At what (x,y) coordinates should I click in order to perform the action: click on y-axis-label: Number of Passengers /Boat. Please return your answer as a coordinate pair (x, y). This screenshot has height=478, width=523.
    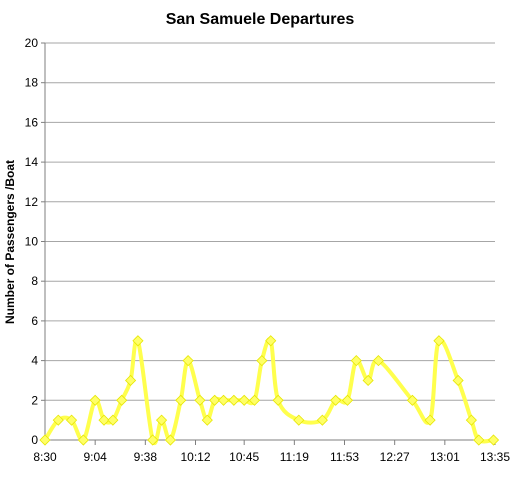
    Looking at the image, I should click on (10, 242).